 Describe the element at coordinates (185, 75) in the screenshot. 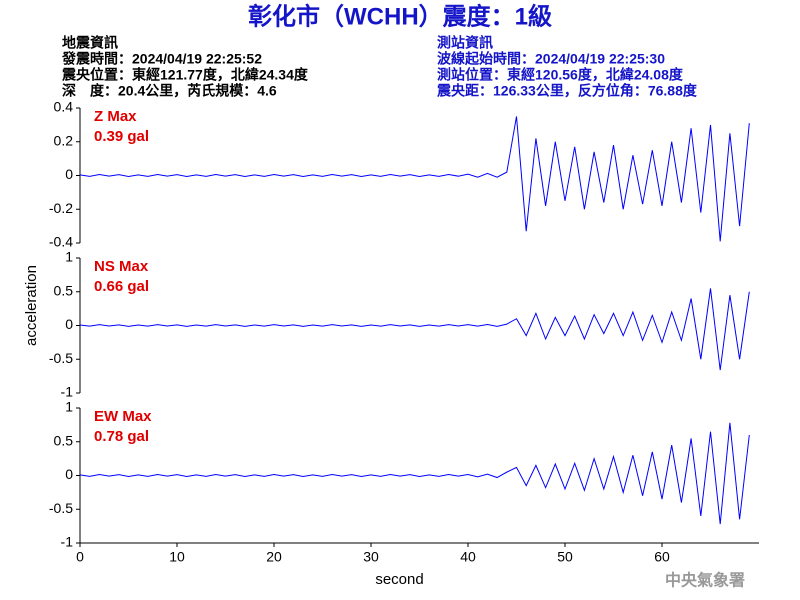

I see `info-line: 震央位置：東經121.77度，北緯24.34度` at that location.